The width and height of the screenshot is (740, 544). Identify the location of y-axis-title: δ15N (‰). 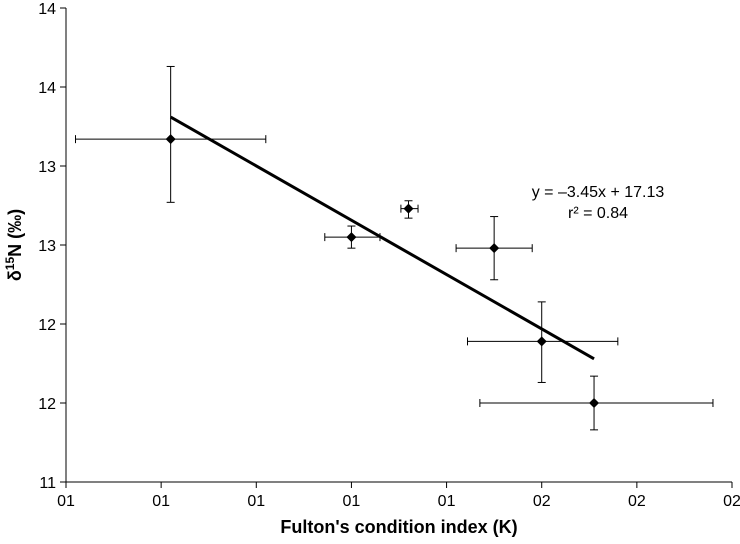
(14, 245).